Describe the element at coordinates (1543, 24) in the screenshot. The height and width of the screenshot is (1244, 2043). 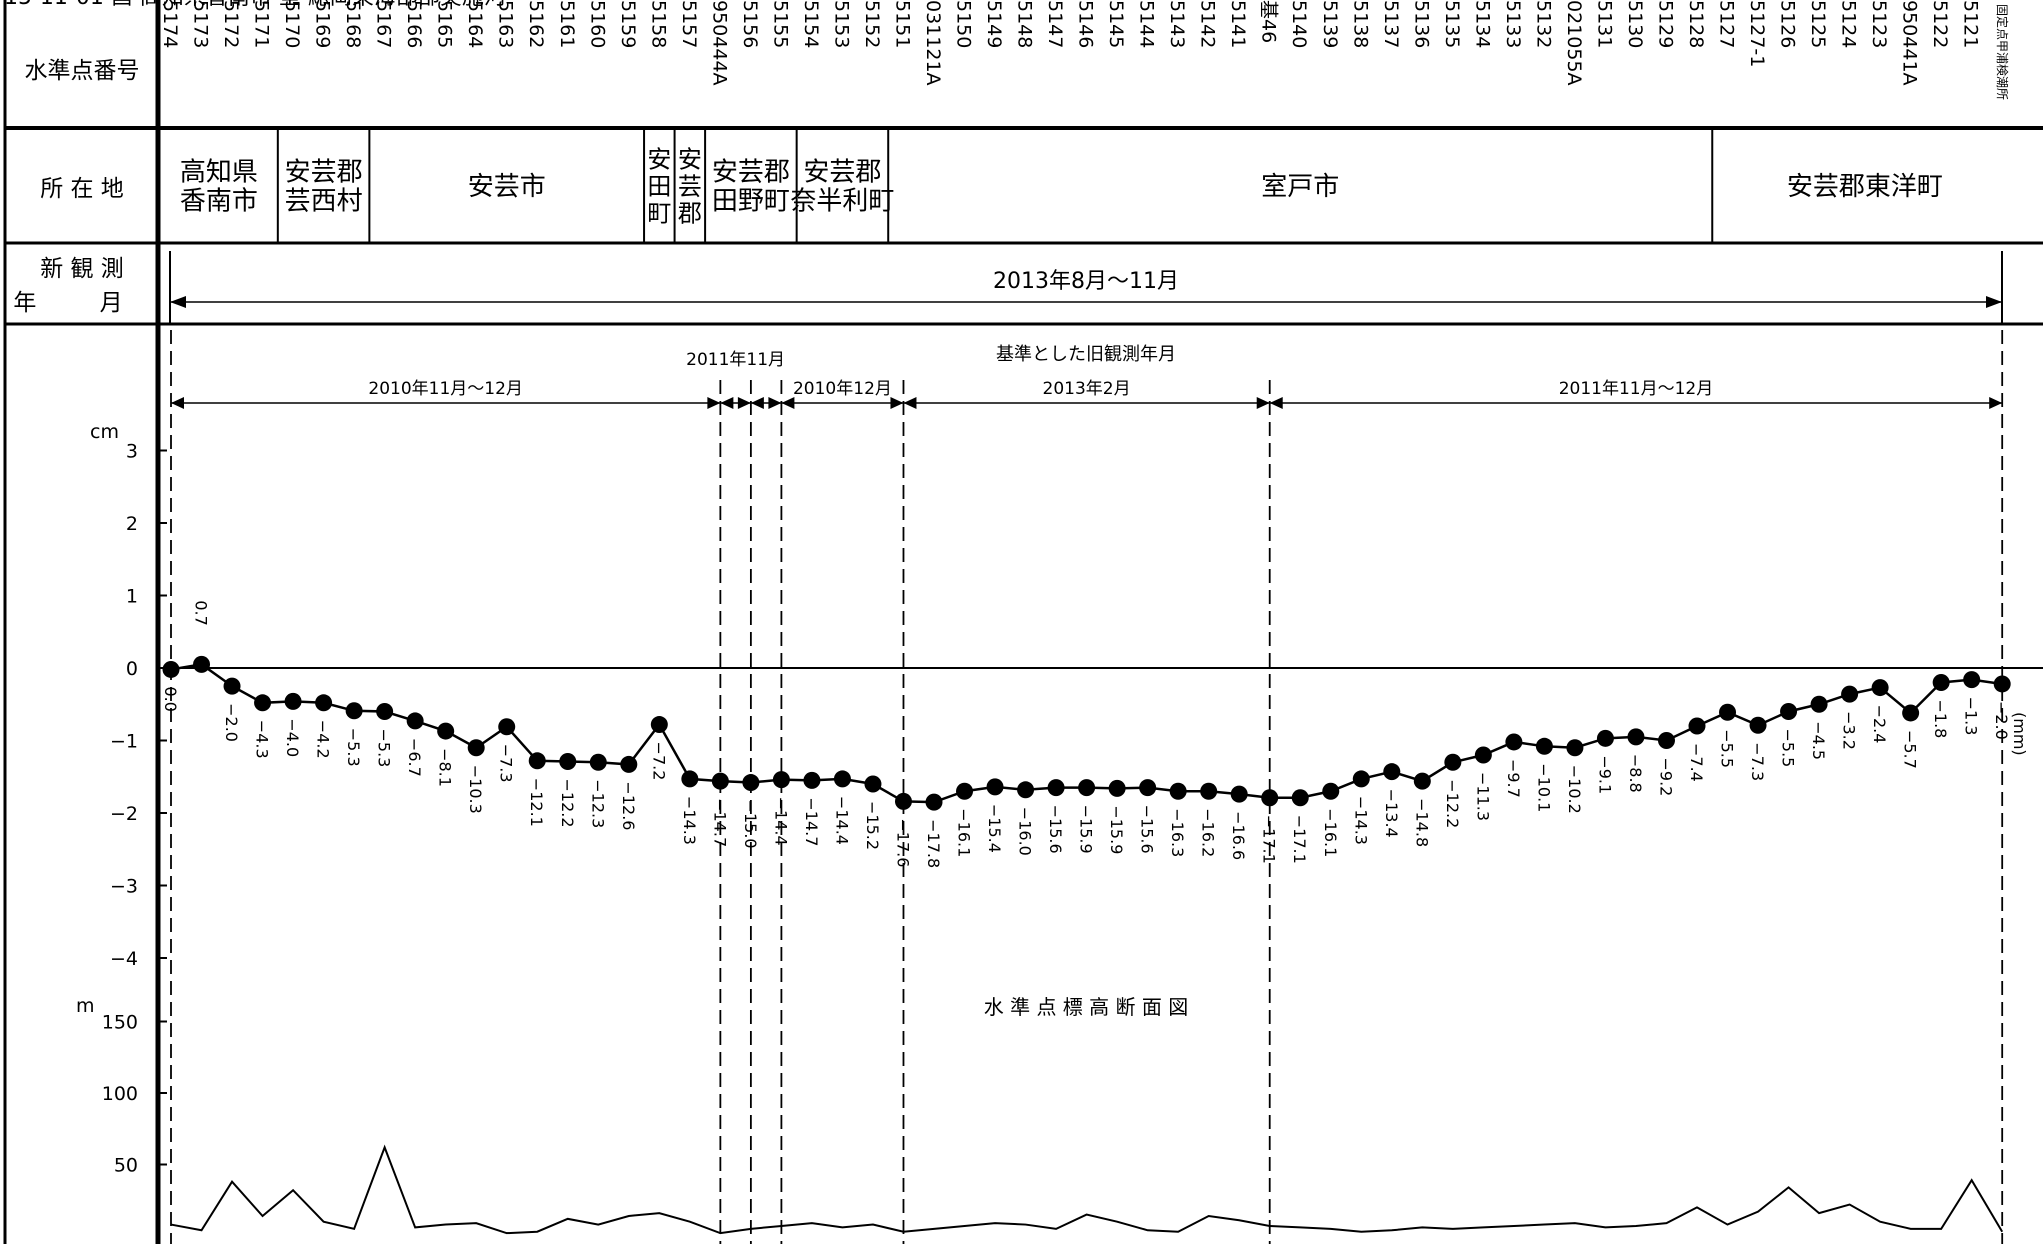
I see `benchmark-label: 5132` at that location.